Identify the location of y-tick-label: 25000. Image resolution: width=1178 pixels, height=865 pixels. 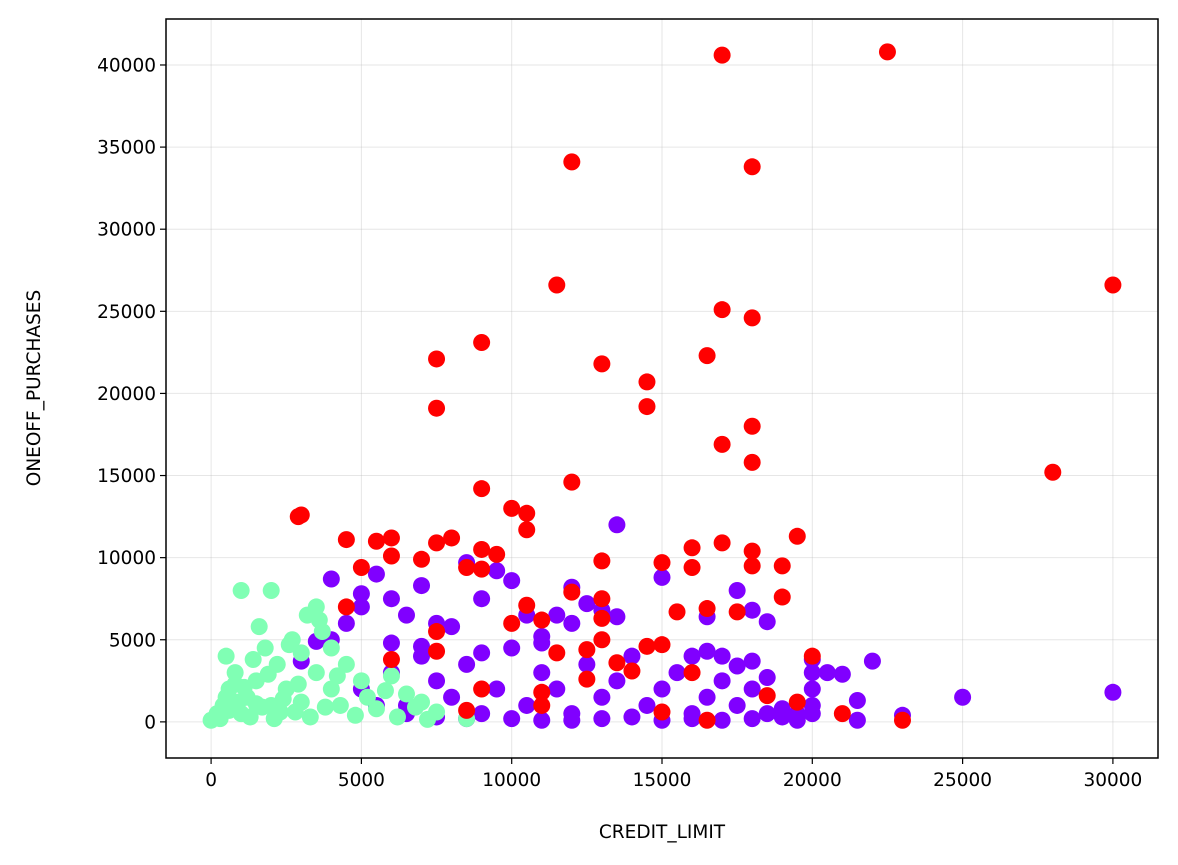
(126, 312).